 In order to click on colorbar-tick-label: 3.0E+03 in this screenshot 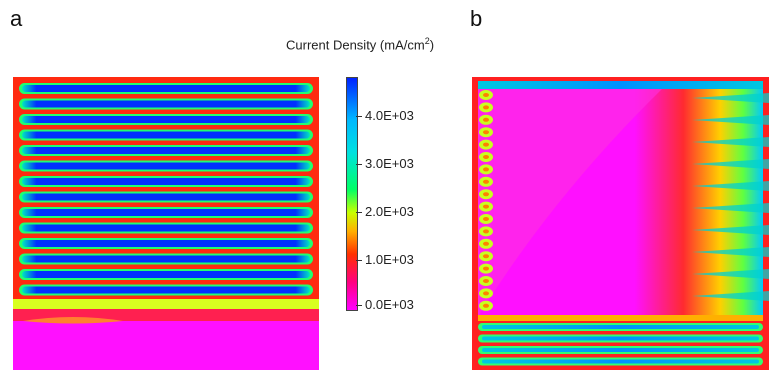, I will do `click(389, 163)`.